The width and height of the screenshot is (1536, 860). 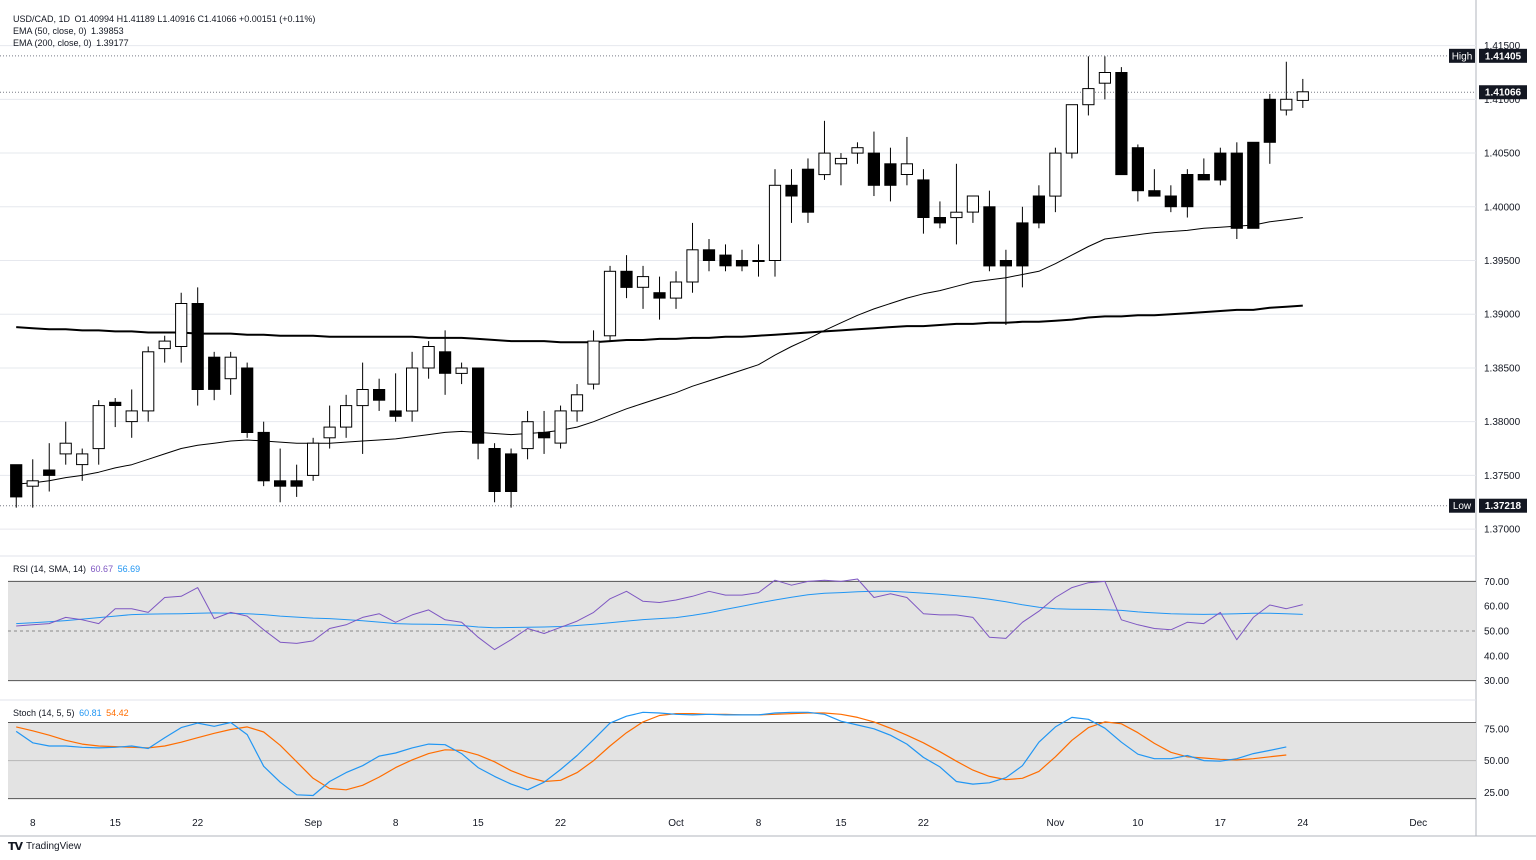 I want to click on time-tick-label: 15, so click(x=479, y=823).